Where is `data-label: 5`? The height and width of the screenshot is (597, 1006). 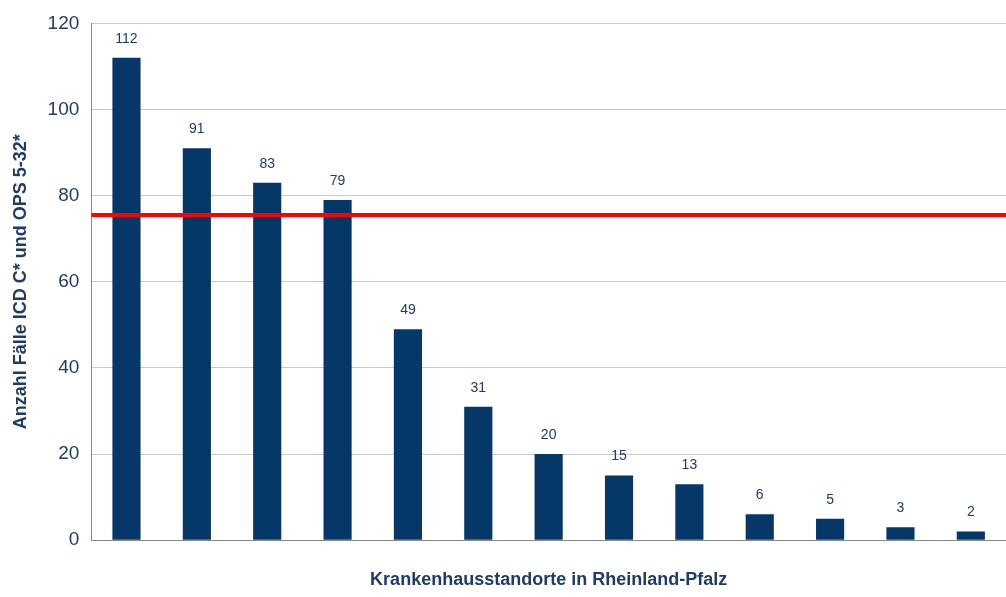 data-label: 5 is located at coordinates (830, 498).